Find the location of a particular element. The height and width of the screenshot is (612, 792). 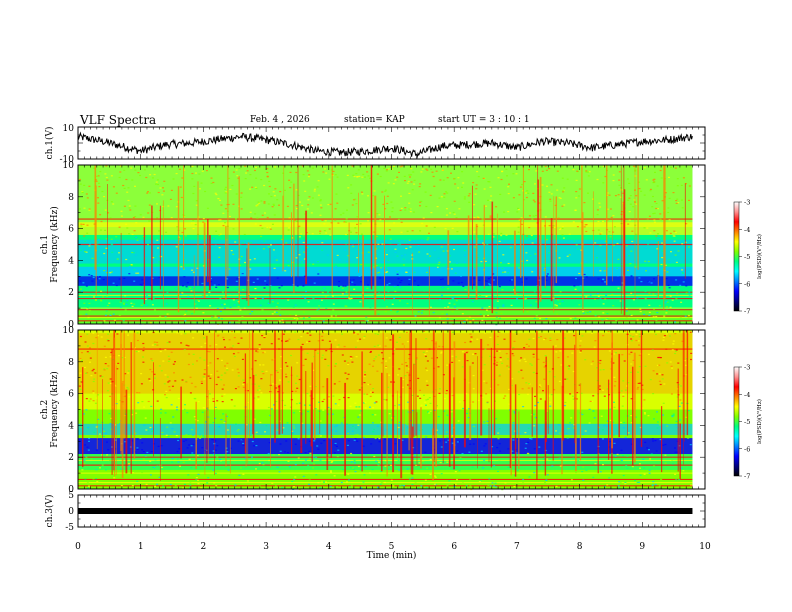

spectrogram-ytick-label: 6 is located at coordinates (71, 395).